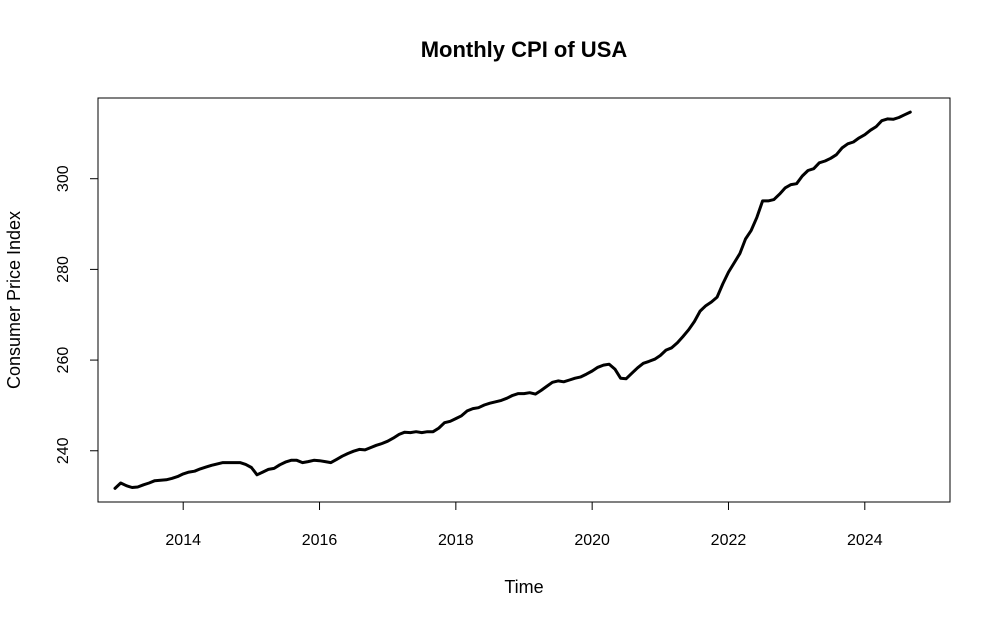 The height and width of the screenshot is (625, 1000). Describe the element at coordinates (183, 540) in the screenshot. I see `x-tick-label: 2014` at that location.